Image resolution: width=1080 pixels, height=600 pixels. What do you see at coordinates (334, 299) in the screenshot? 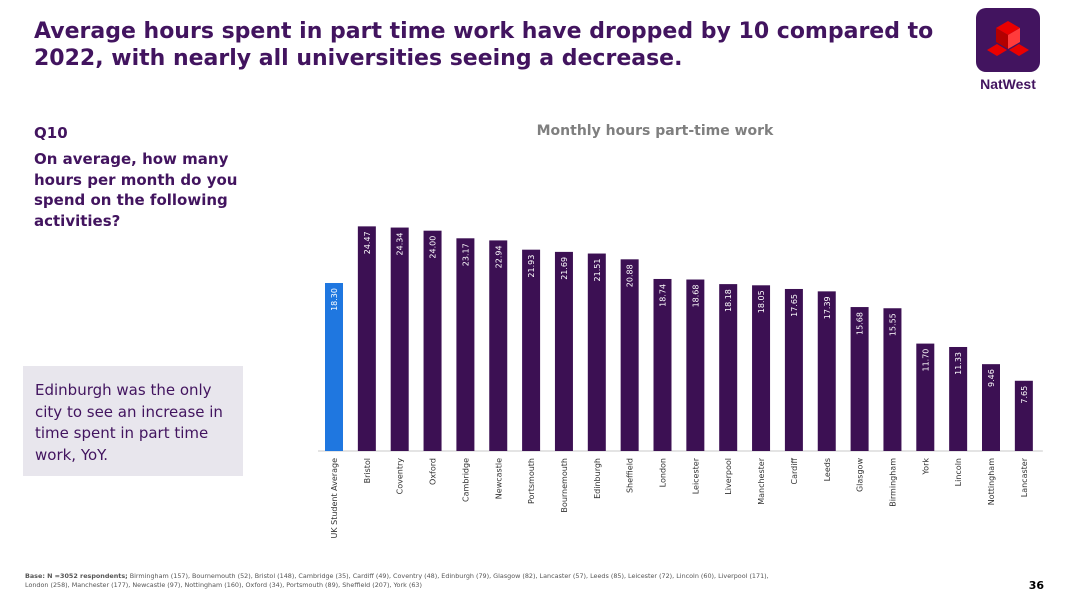
I see `bar-value-label: 18.30` at bounding box center [334, 299].